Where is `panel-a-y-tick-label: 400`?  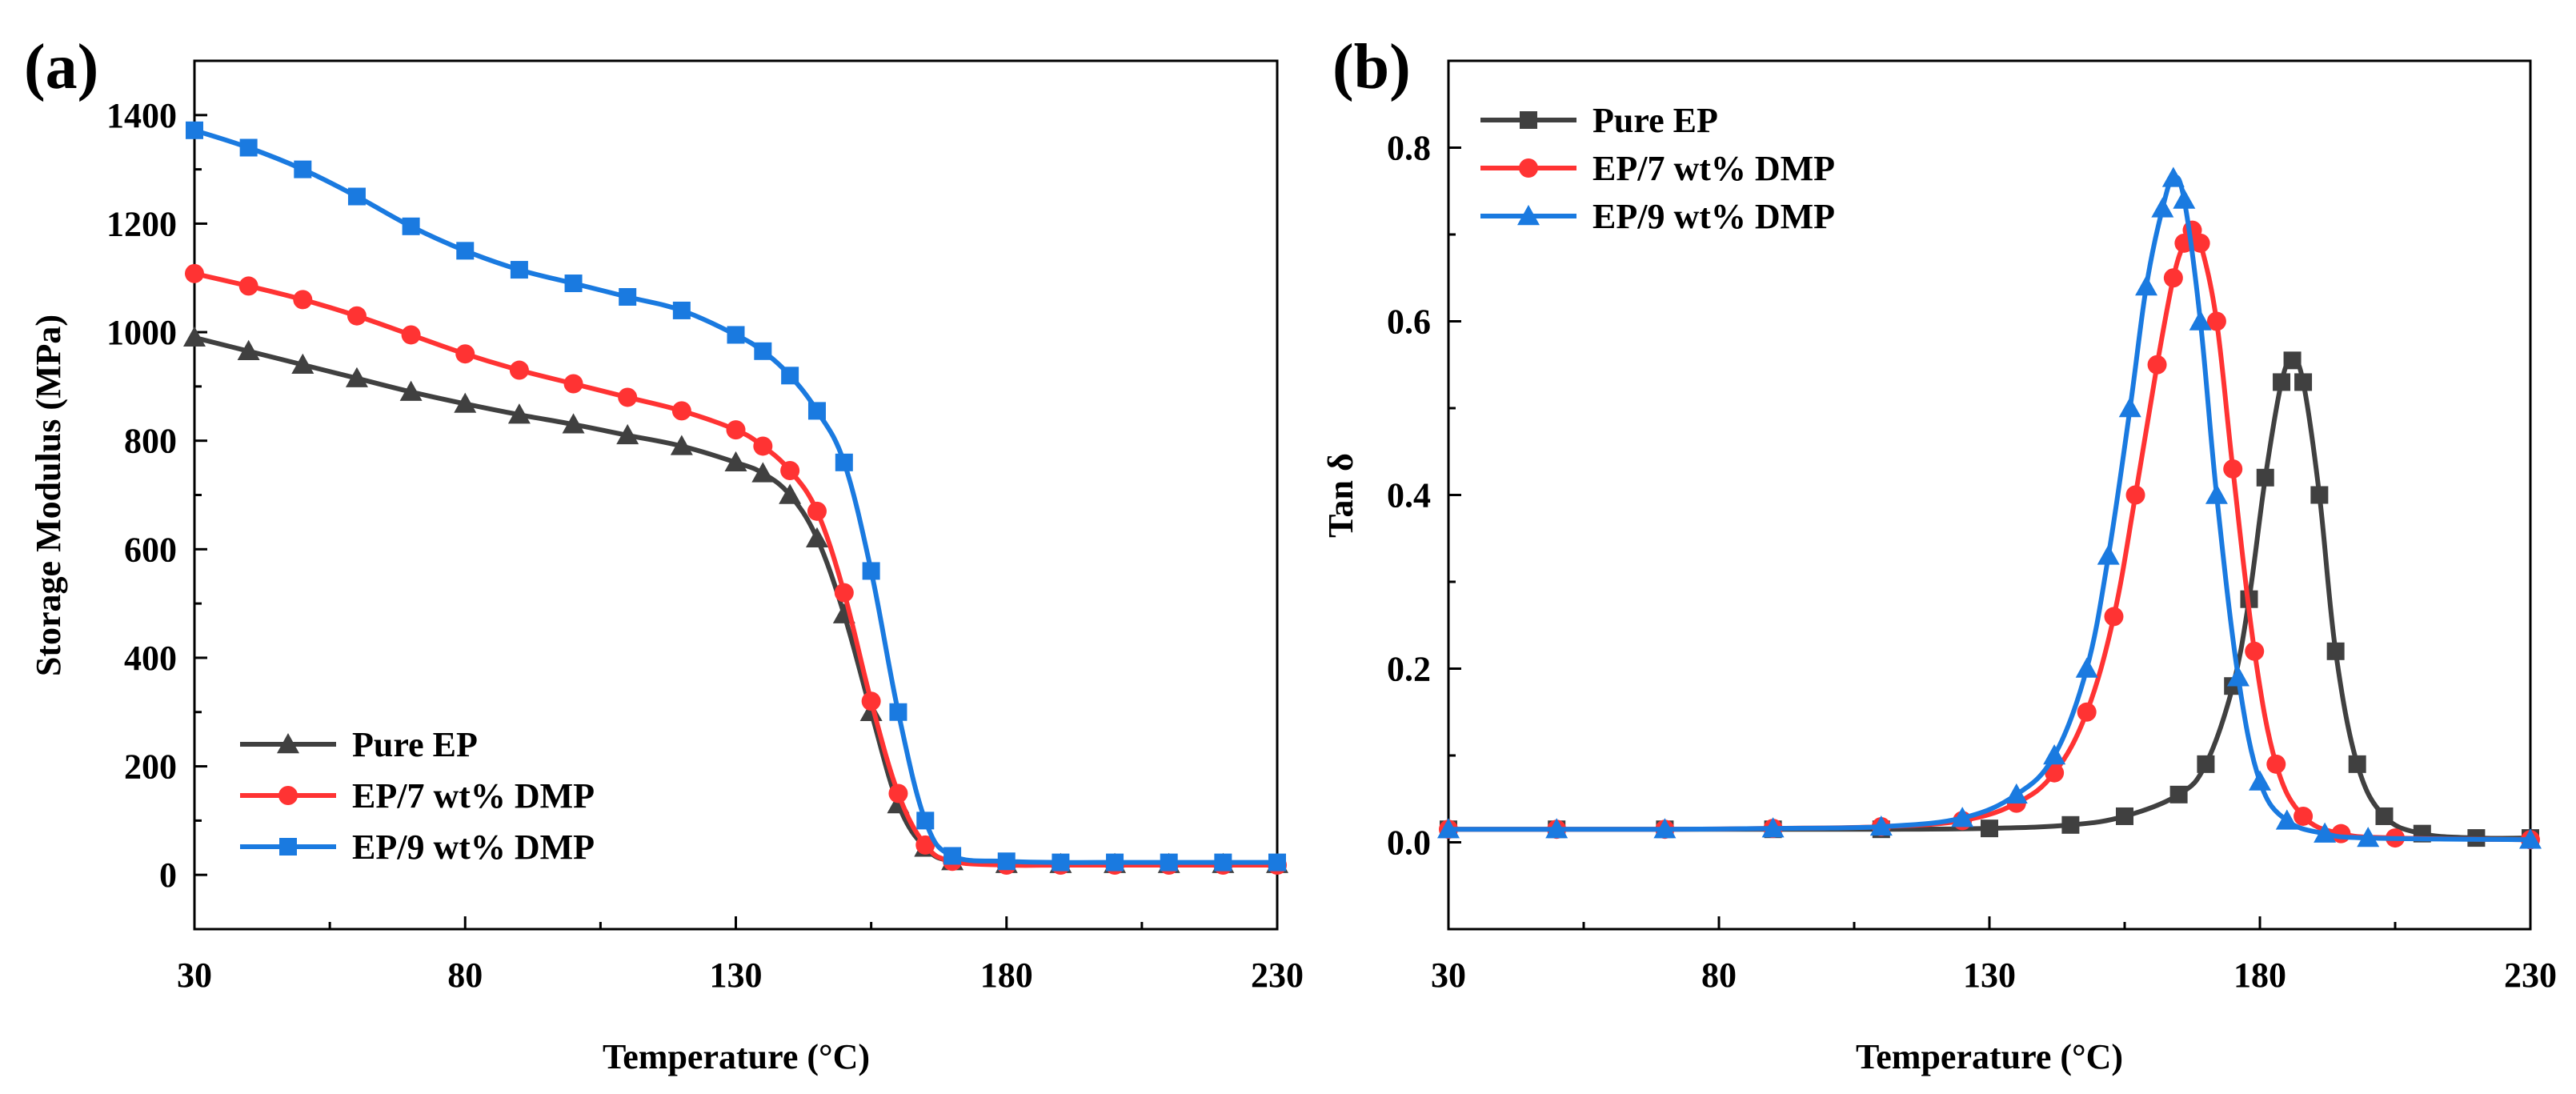 panel-a-y-tick-label: 400 is located at coordinates (150, 659).